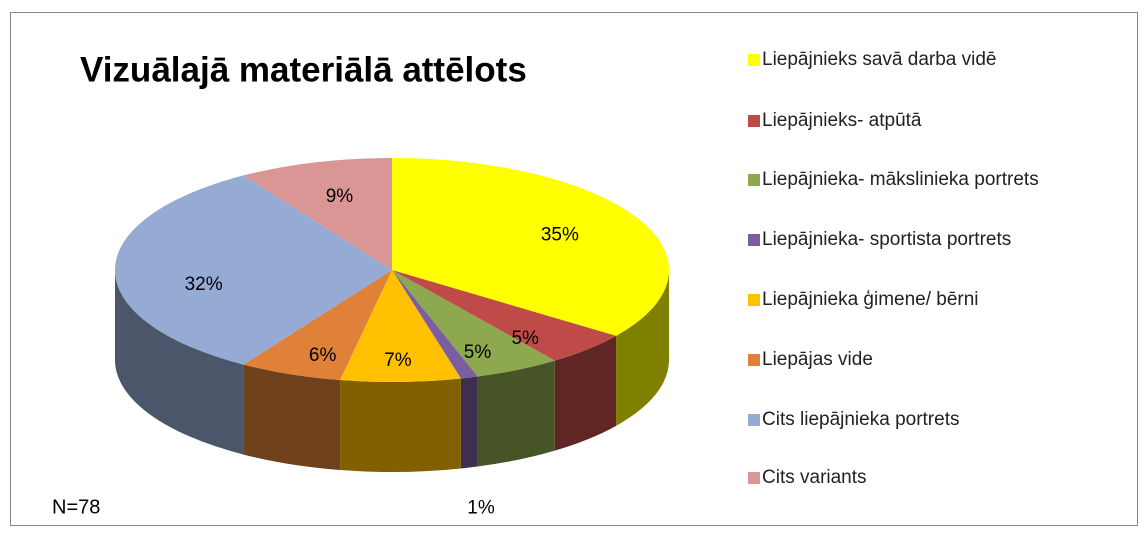 The height and width of the screenshot is (536, 1148). Describe the element at coordinates (870, 299) in the screenshot. I see `legend-label: Liepājnieka ģimene/ bērni` at that location.